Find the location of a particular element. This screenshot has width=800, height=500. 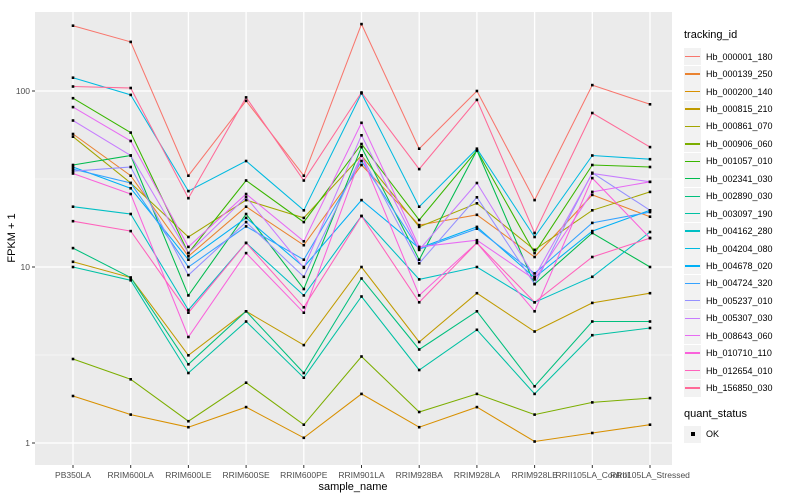

legend-item-label: Hb_002341_030 is located at coordinates (739, 178).